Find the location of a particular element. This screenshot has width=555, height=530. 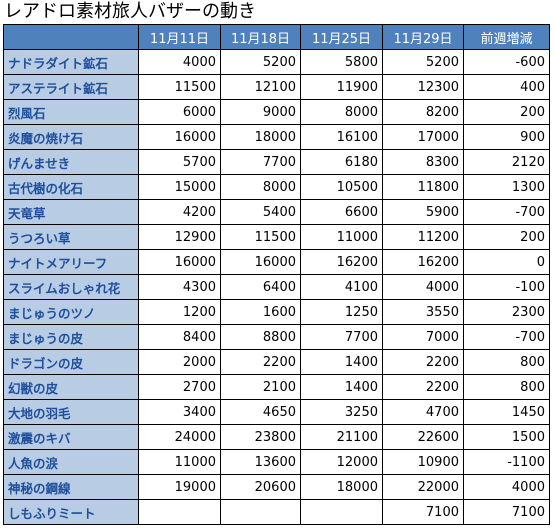

price-cell: 5400 is located at coordinates (260, 212).